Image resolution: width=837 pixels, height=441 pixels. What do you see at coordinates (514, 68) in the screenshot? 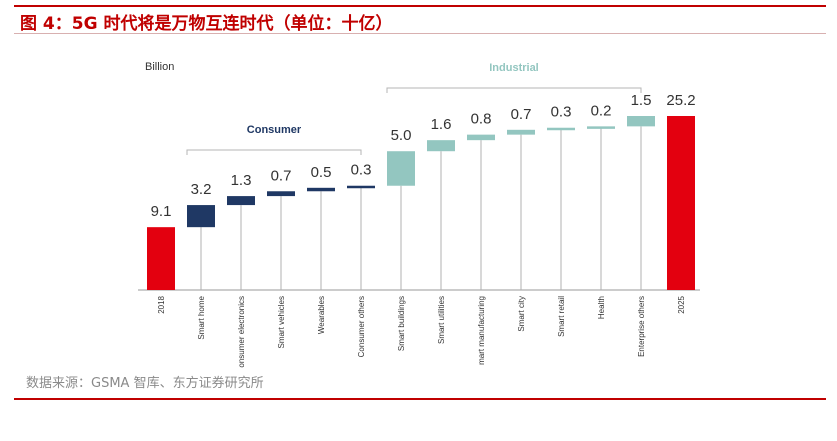
I see `industrial-group-label: Industrial` at bounding box center [514, 68].